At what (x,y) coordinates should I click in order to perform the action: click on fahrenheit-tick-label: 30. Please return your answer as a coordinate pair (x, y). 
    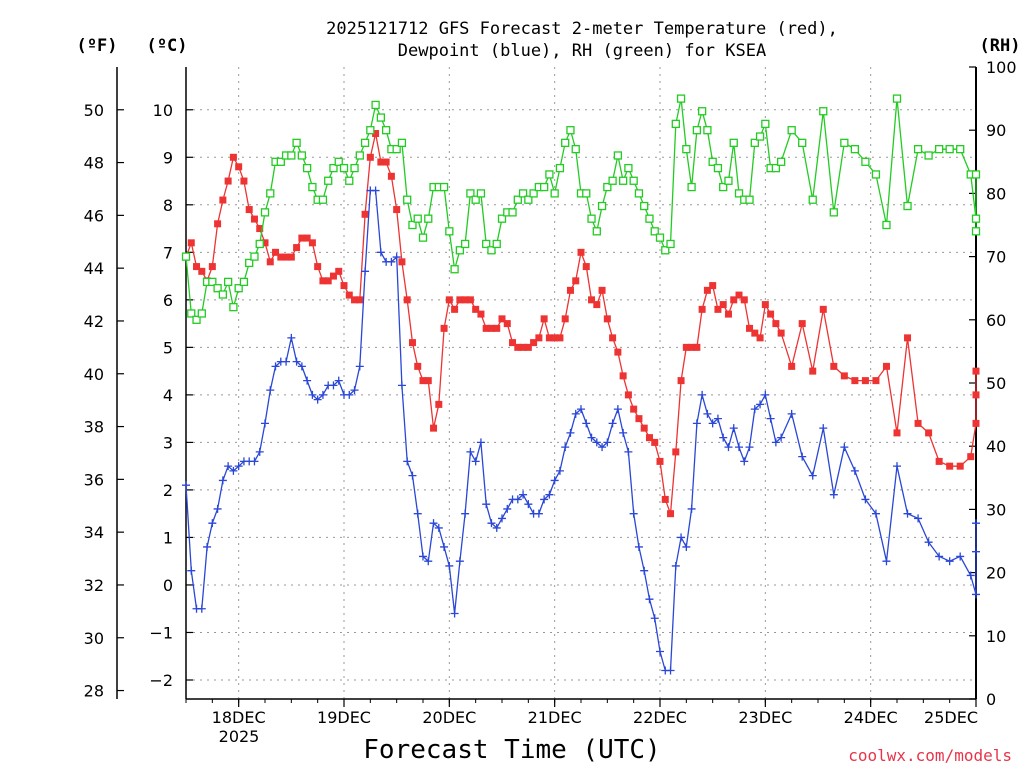
    Looking at the image, I should click on (94, 638).